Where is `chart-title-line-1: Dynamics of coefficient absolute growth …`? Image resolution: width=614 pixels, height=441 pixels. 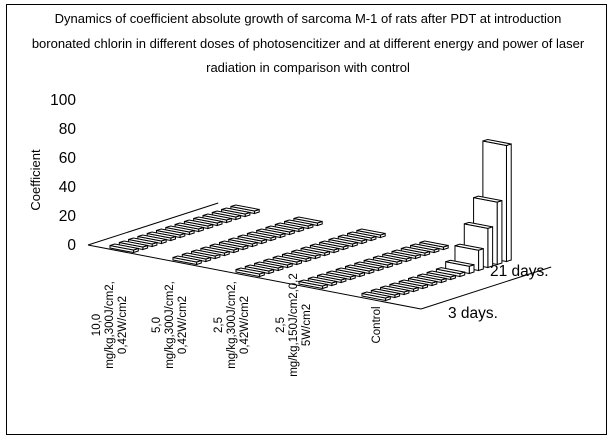
chart-title-line-1: Dynamics of coefficient absolute growth … is located at coordinates (308, 18).